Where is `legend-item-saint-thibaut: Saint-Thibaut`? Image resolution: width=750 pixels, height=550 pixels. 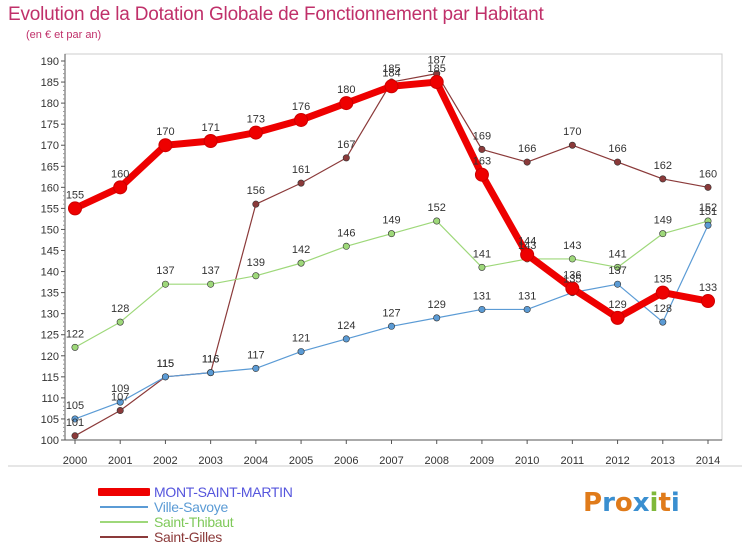 legend-item-saint-thibaut: Saint-Thibaut is located at coordinates (195, 522).